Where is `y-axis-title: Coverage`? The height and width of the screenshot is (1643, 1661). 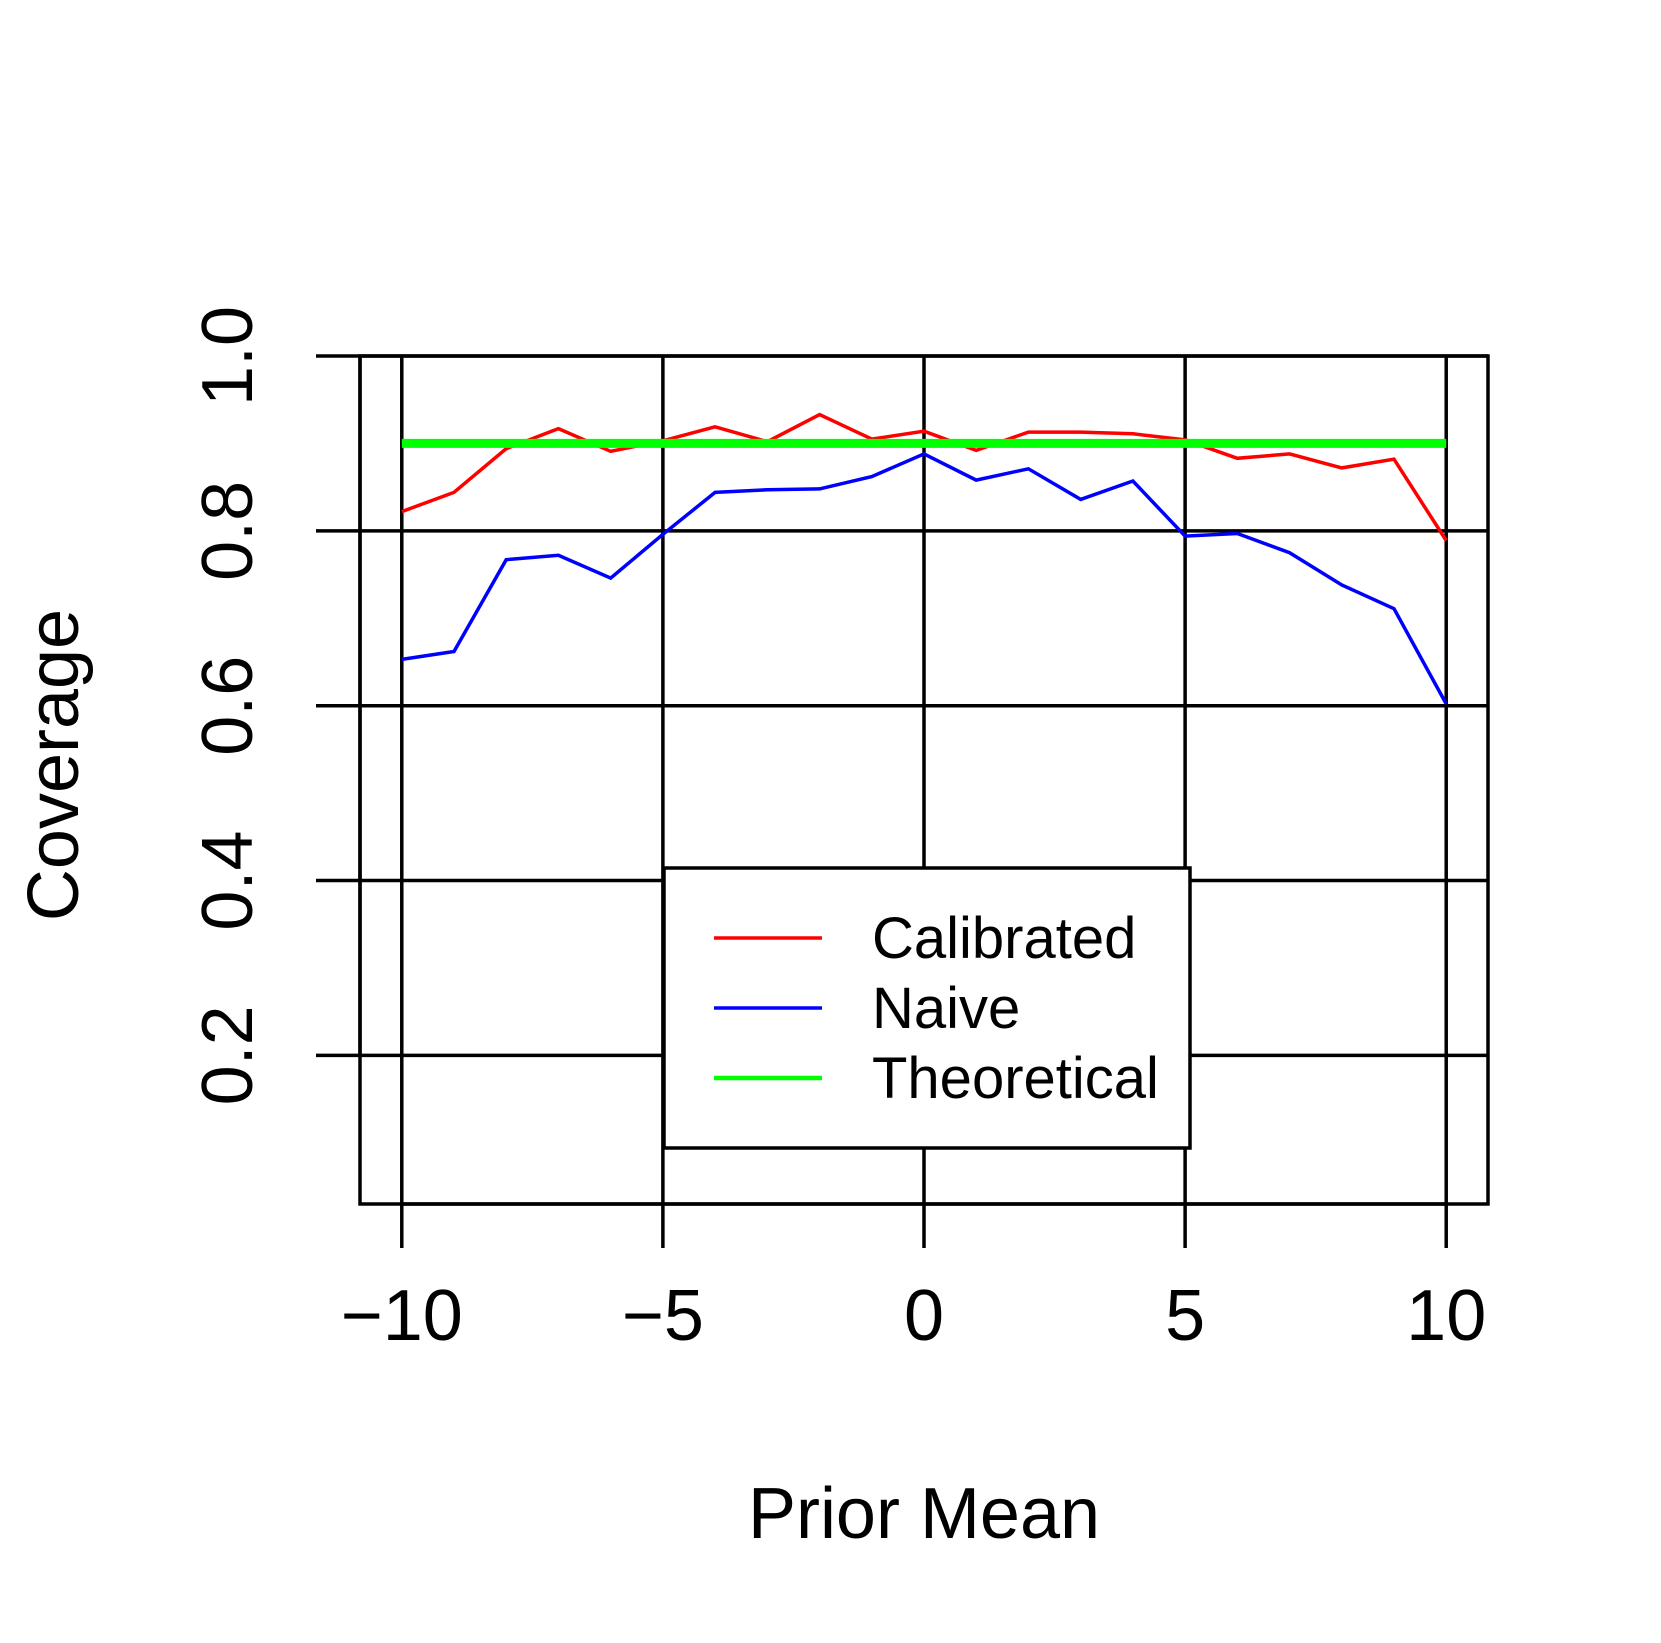
y-axis-title: Coverage is located at coordinates (54, 765).